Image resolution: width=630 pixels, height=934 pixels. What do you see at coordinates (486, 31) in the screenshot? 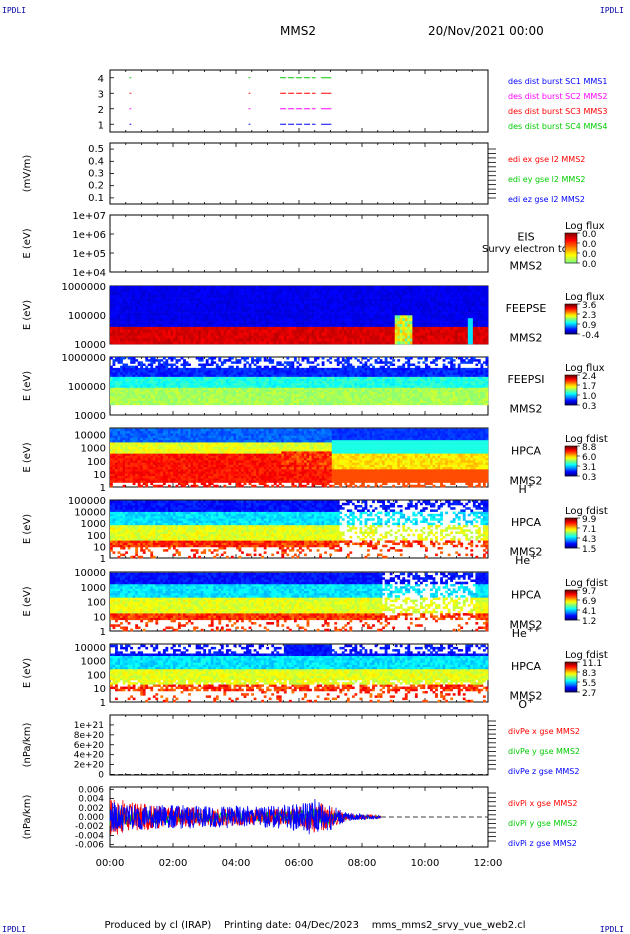
I see `date-title: 20/Nov/2021 00:00` at bounding box center [486, 31].